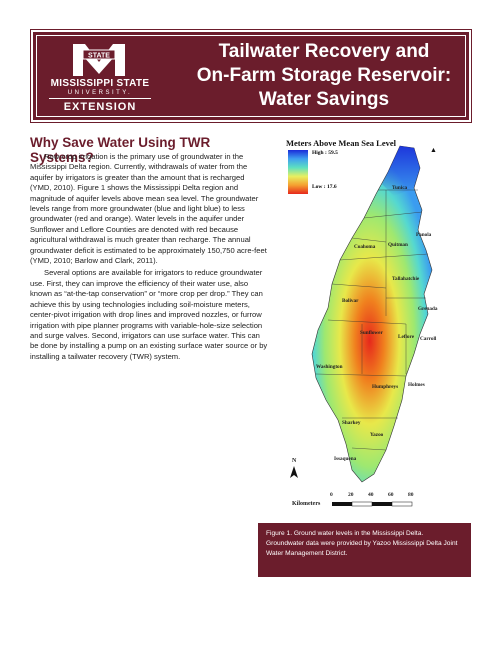 The image size is (502, 650). Describe the element at coordinates (411, 495) in the screenshot. I see `scale-tick-80: 80` at that location.